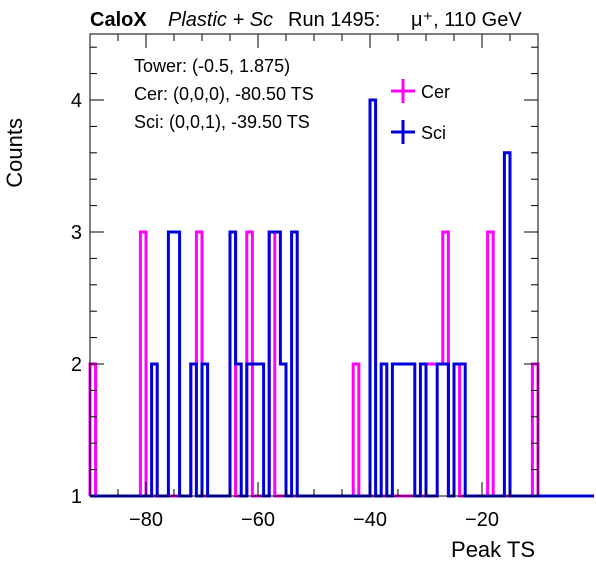  Describe the element at coordinates (220, 20) in the screenshot. I see `detector-label: Plastic + Sc` at that location.